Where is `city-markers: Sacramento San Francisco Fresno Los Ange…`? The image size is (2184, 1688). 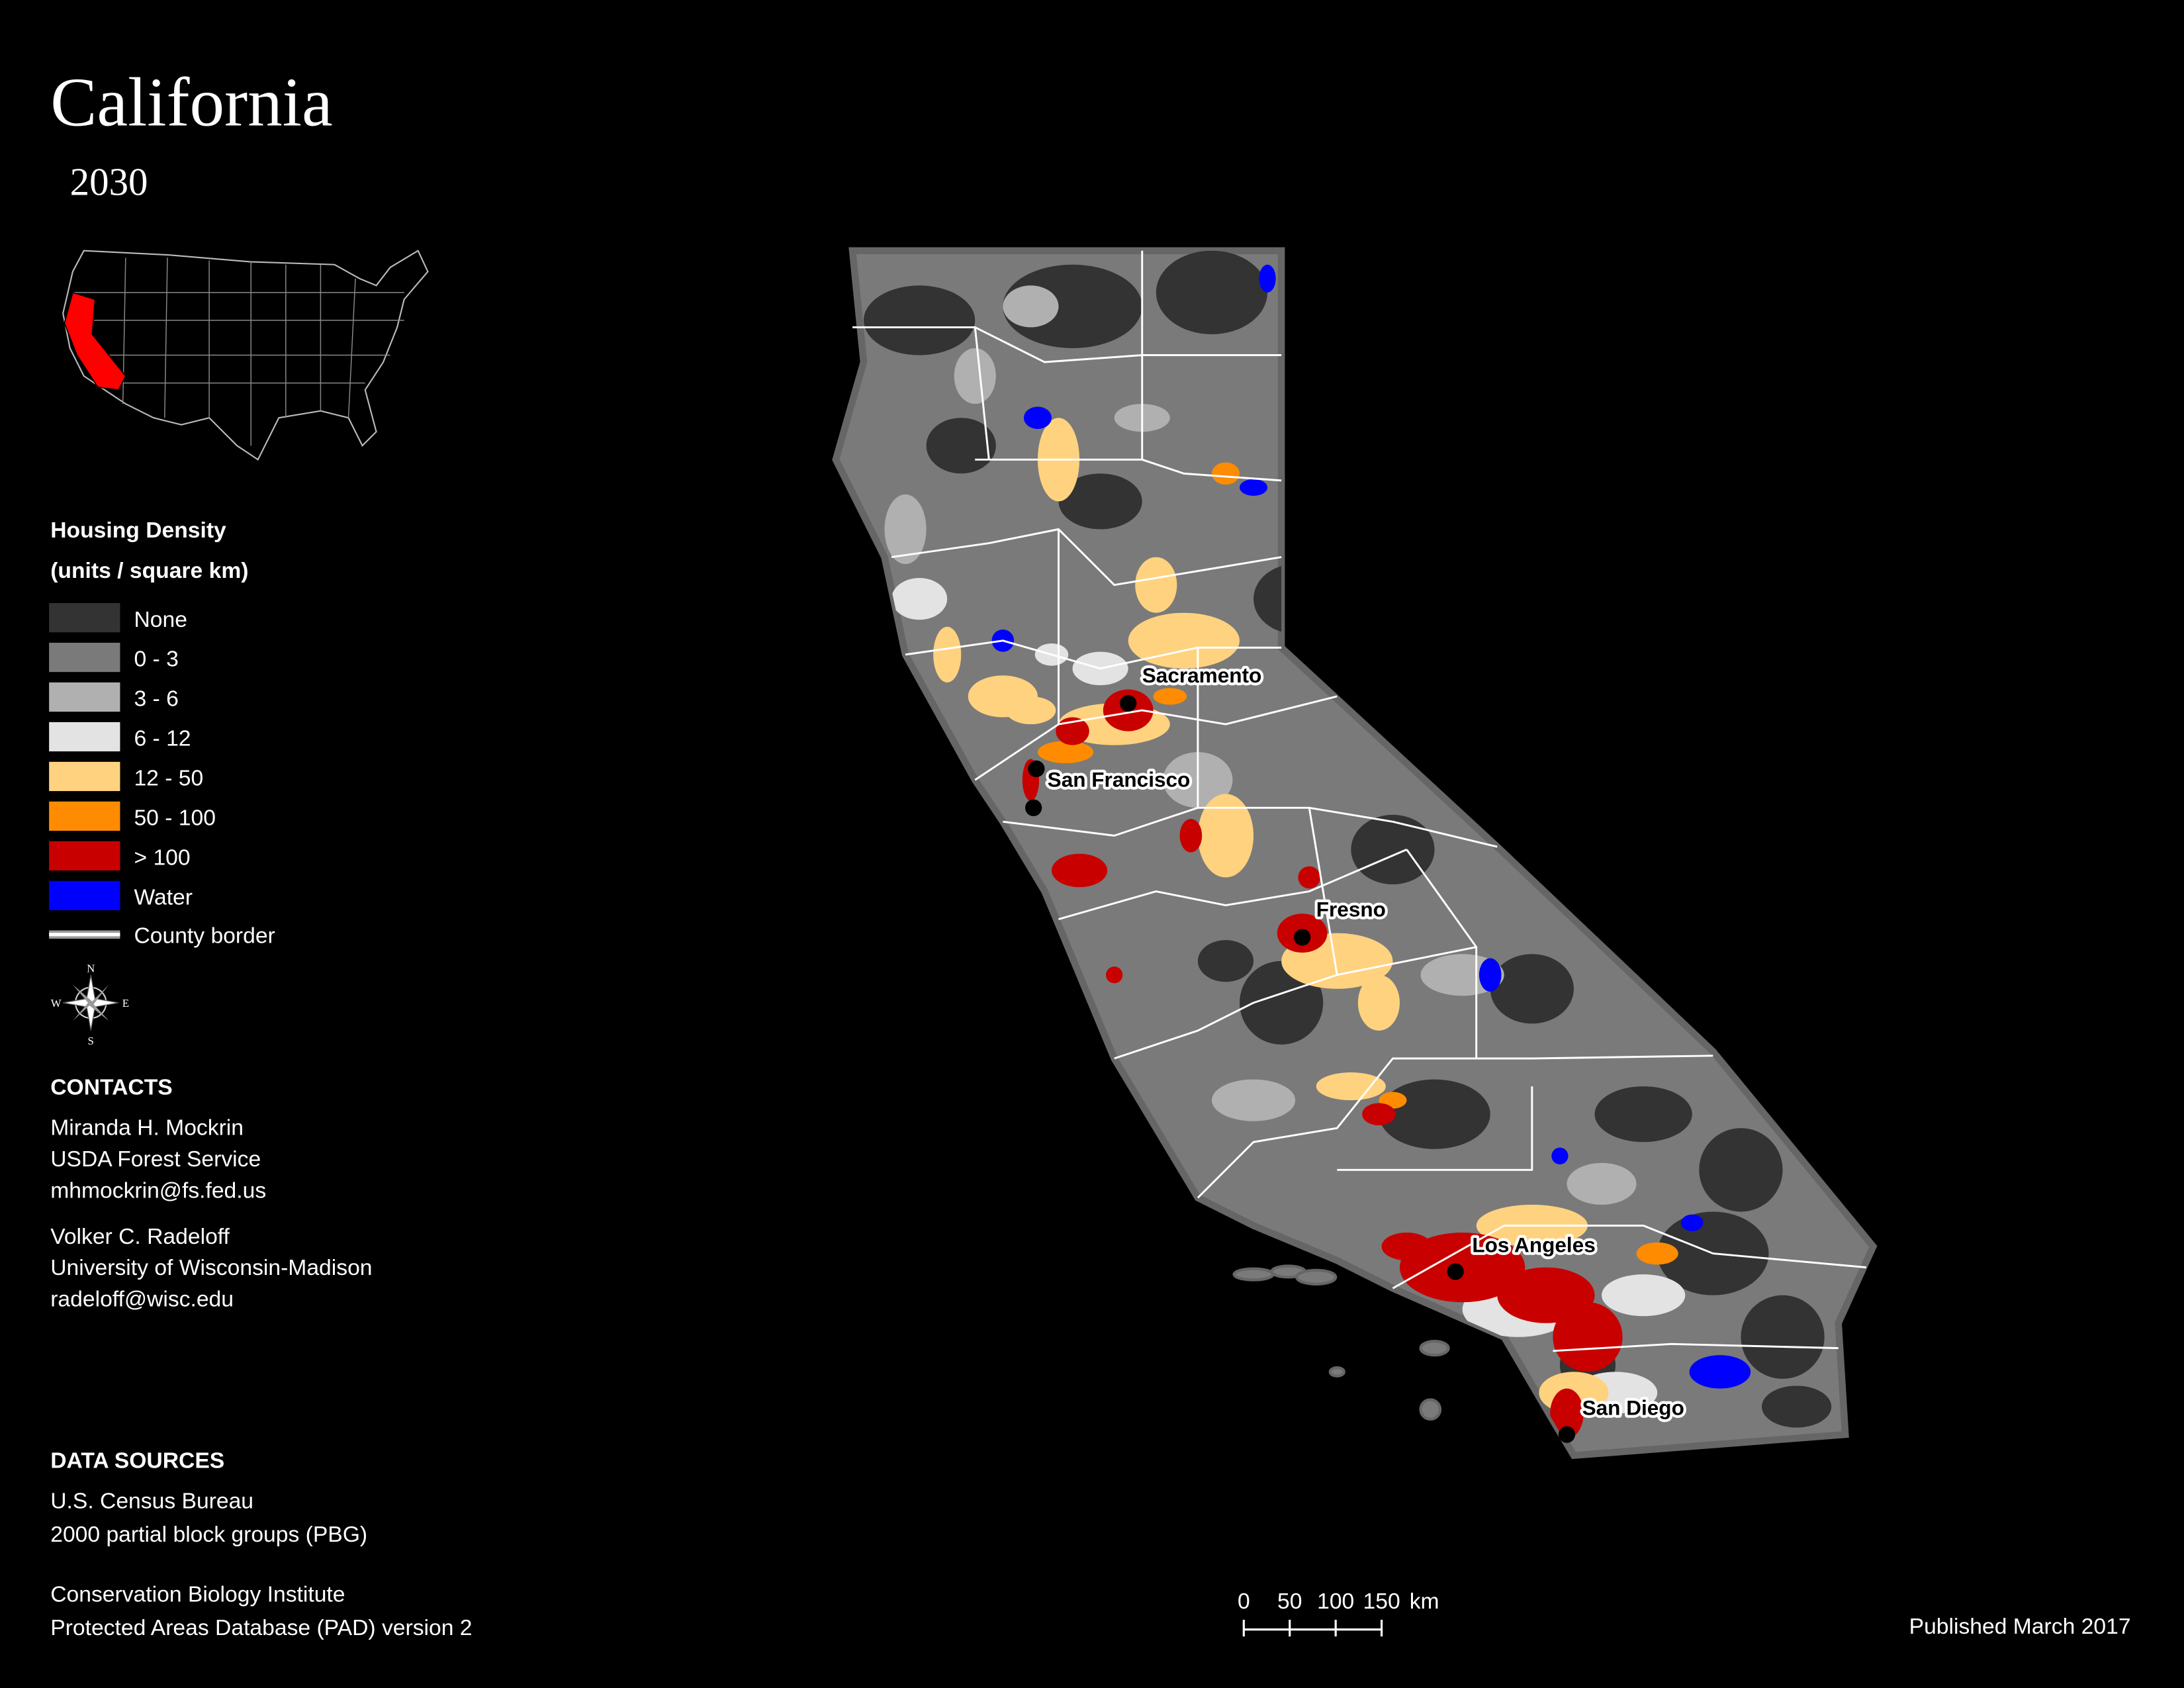 city-markers: Sacramento San Francisco Fresno Los Ange… is located at coordinates (1356, 1052).